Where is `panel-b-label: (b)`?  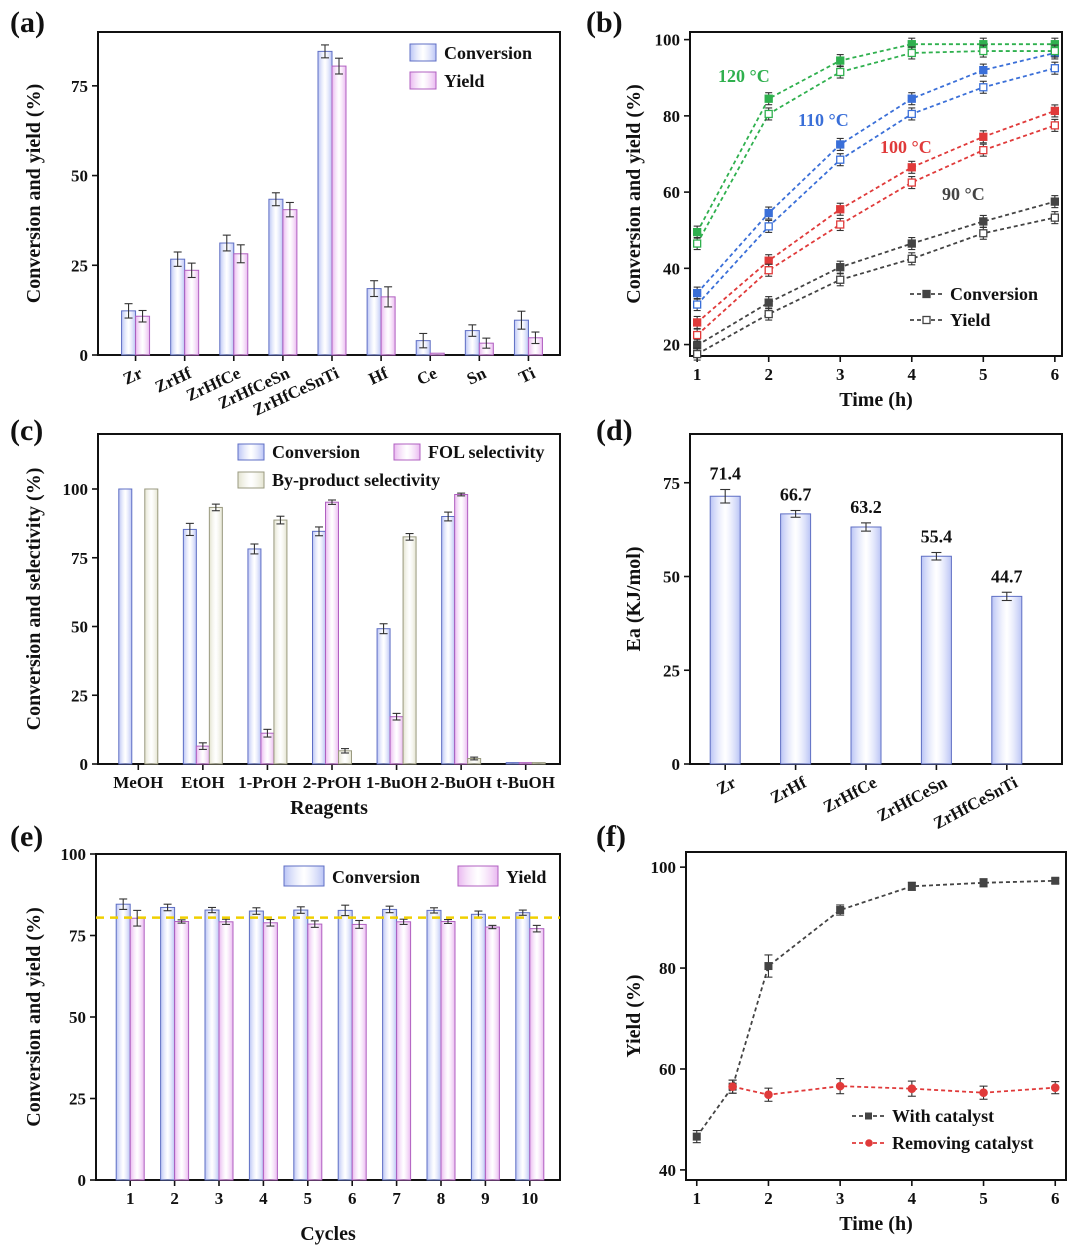 panel-b-label: (b) is located at coordinates (604, 22).